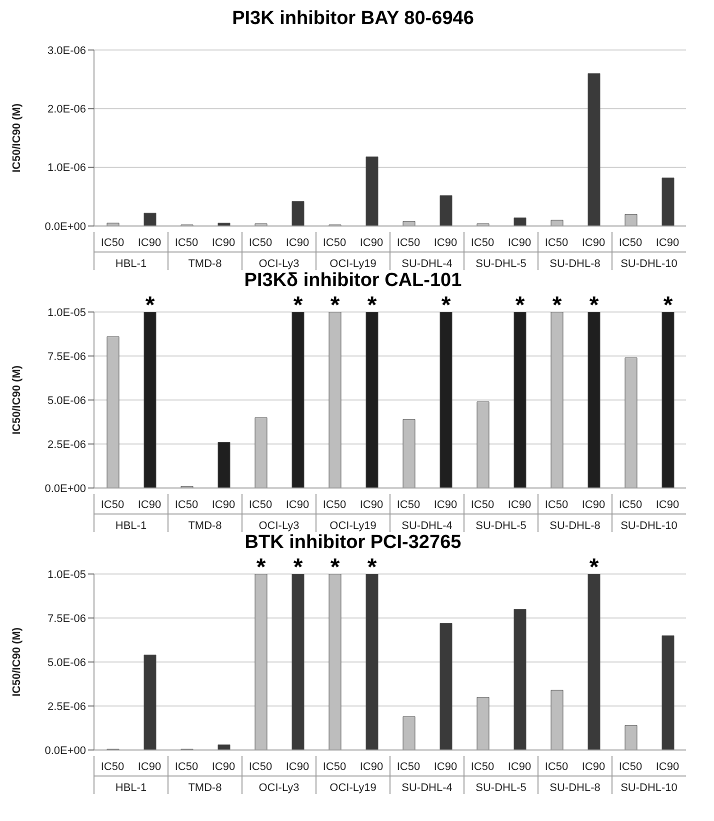  Describe the element at coordinates (353, 19) in the screenshot. I see `chart-title: PI3K inhibitor BAY 80-6946` at that location.